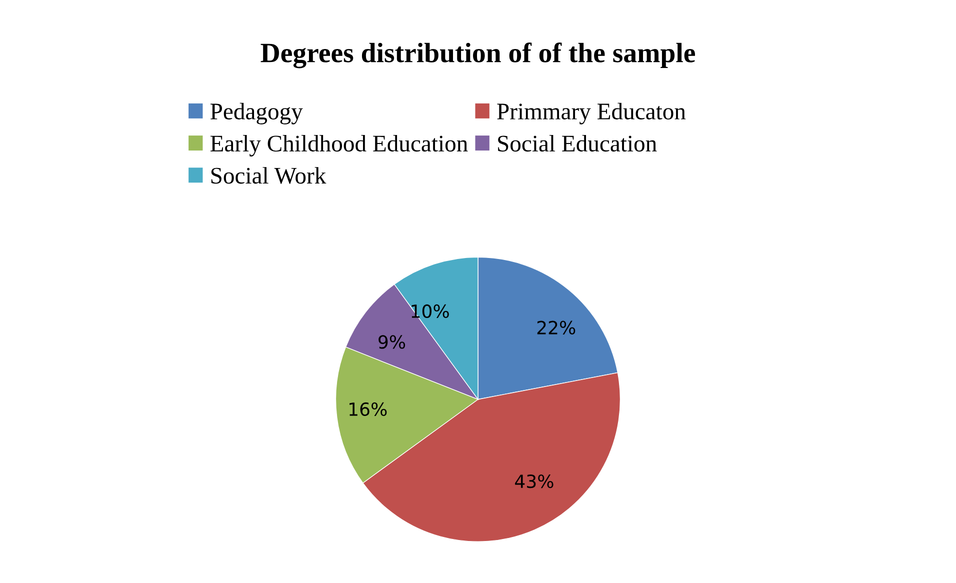  What do you see at coordinates (534, 481) in the screenshot?
I see `data-label: 43%` at bounding box center [534, 481].